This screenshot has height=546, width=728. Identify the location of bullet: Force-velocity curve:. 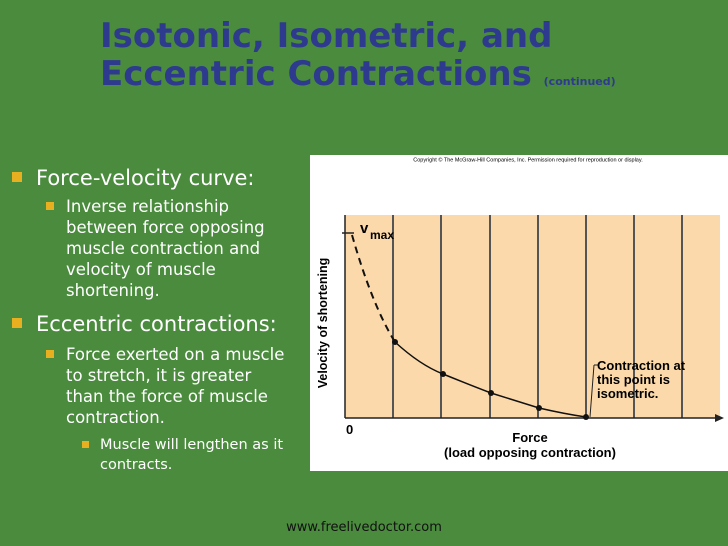
(149, 178).